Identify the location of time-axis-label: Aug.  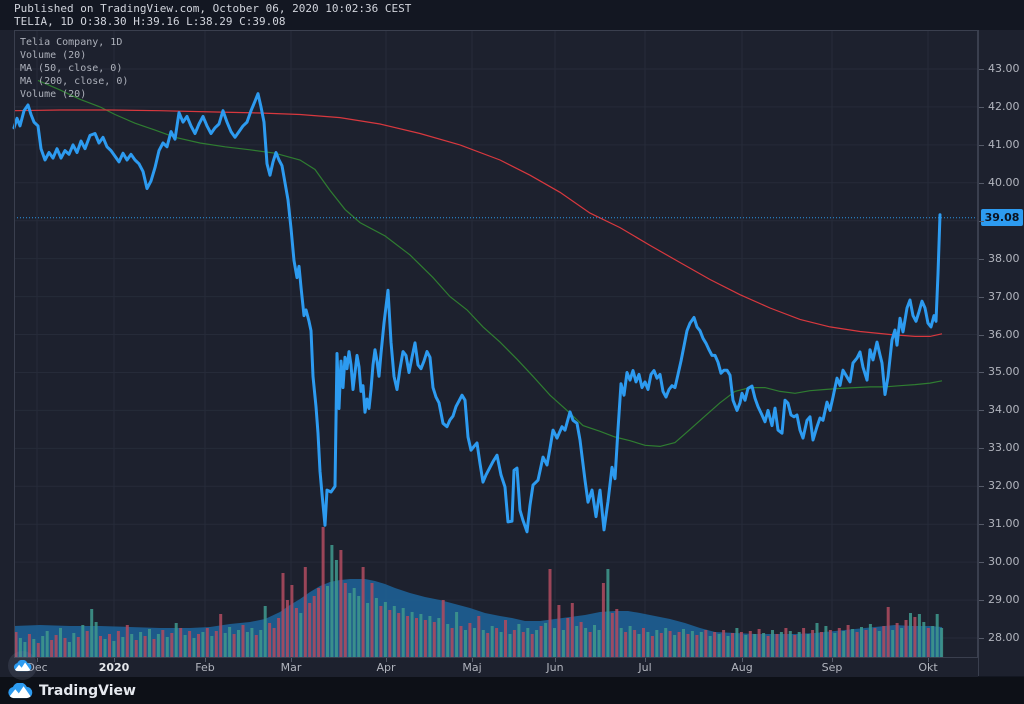
(742, 667).